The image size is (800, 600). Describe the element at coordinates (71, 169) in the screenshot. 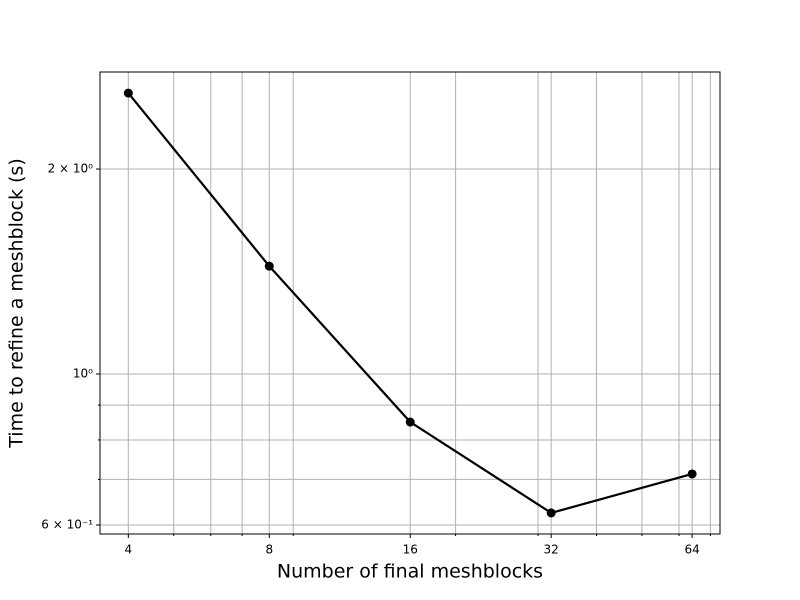

I see `y-tick-label: 2 × 10⁰` at that location.